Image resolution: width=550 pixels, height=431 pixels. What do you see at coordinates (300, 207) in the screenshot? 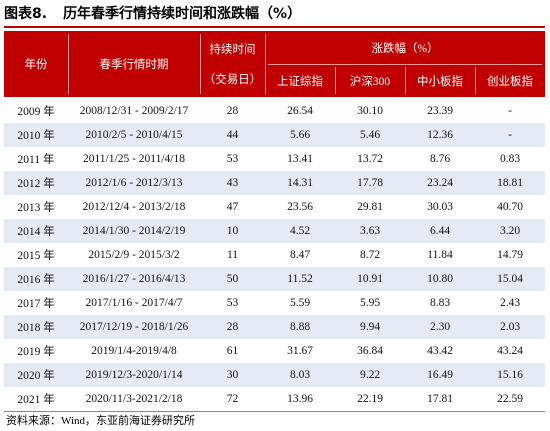
I see `table-cell: 23.56` at bounding box center [300, 207].